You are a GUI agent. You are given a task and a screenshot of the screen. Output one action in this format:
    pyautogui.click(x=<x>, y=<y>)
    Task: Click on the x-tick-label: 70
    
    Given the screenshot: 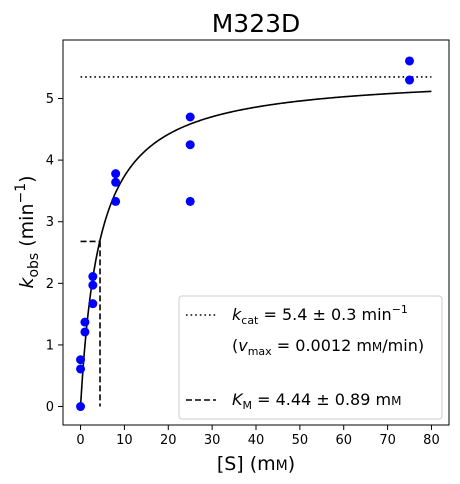 What is the action you would take?
    pyautogui.click(x=387, y=440)
    